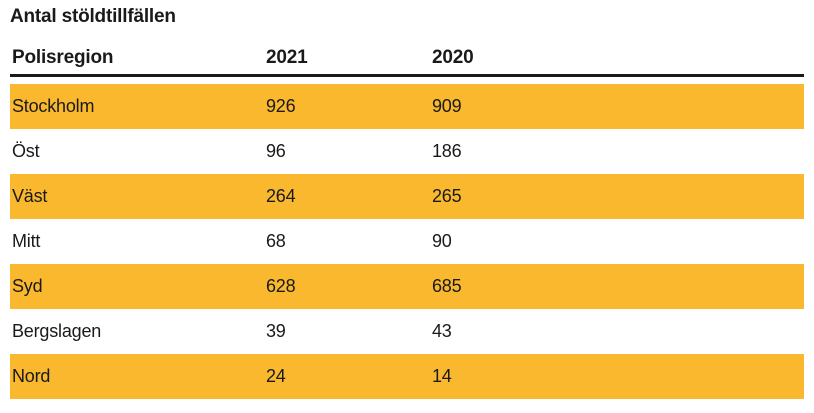 The width and height of the screenshot is (814, 413). I want to click on region-cell: Stockholm, so click(53, 106).